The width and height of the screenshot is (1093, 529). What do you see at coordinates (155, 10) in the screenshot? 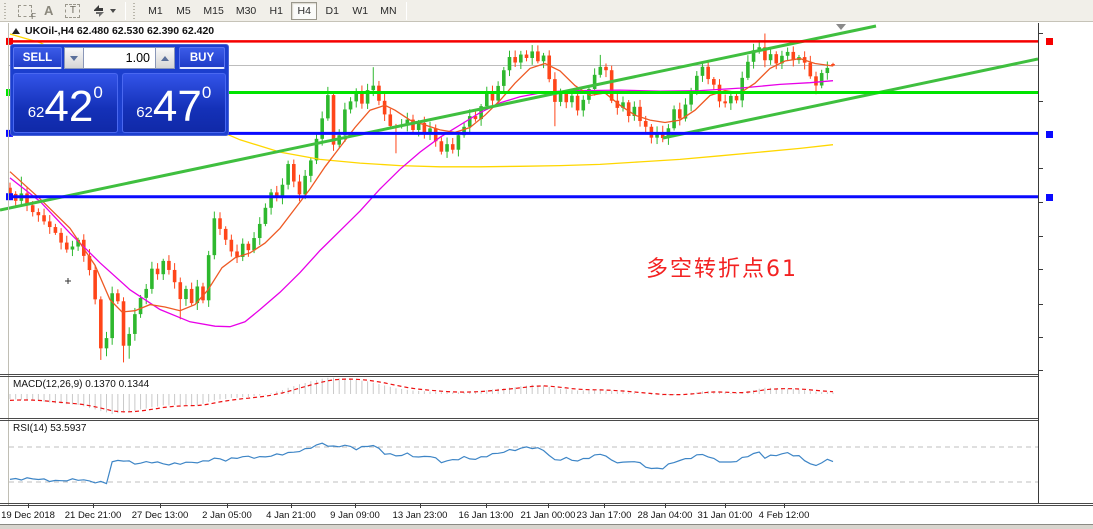
I see `tab-timeframe-m1: M1` at bounding box center [155, 10].